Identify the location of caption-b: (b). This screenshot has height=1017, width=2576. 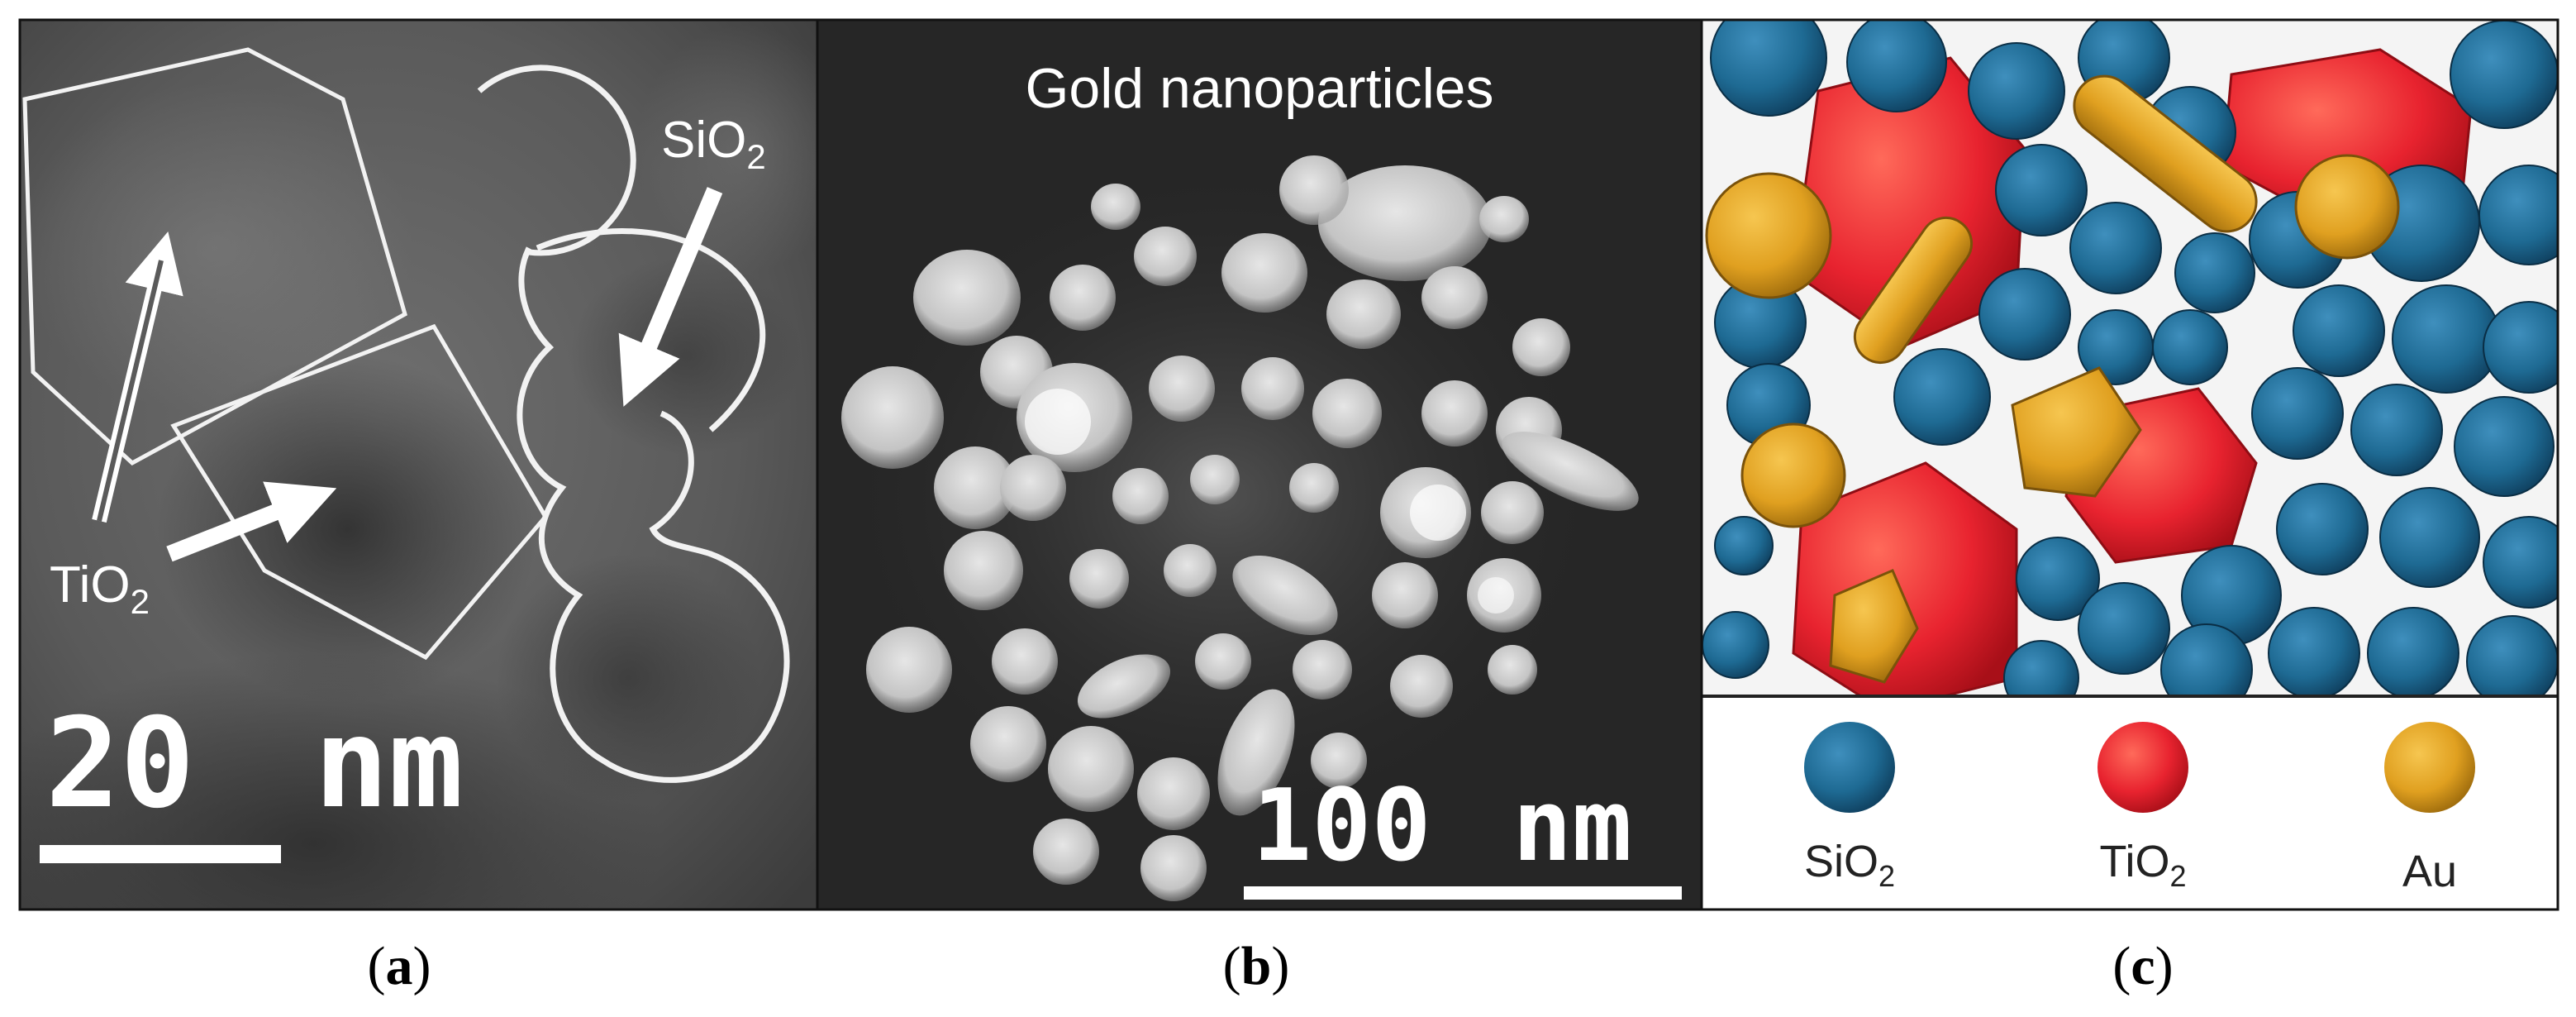
(1256, 966).